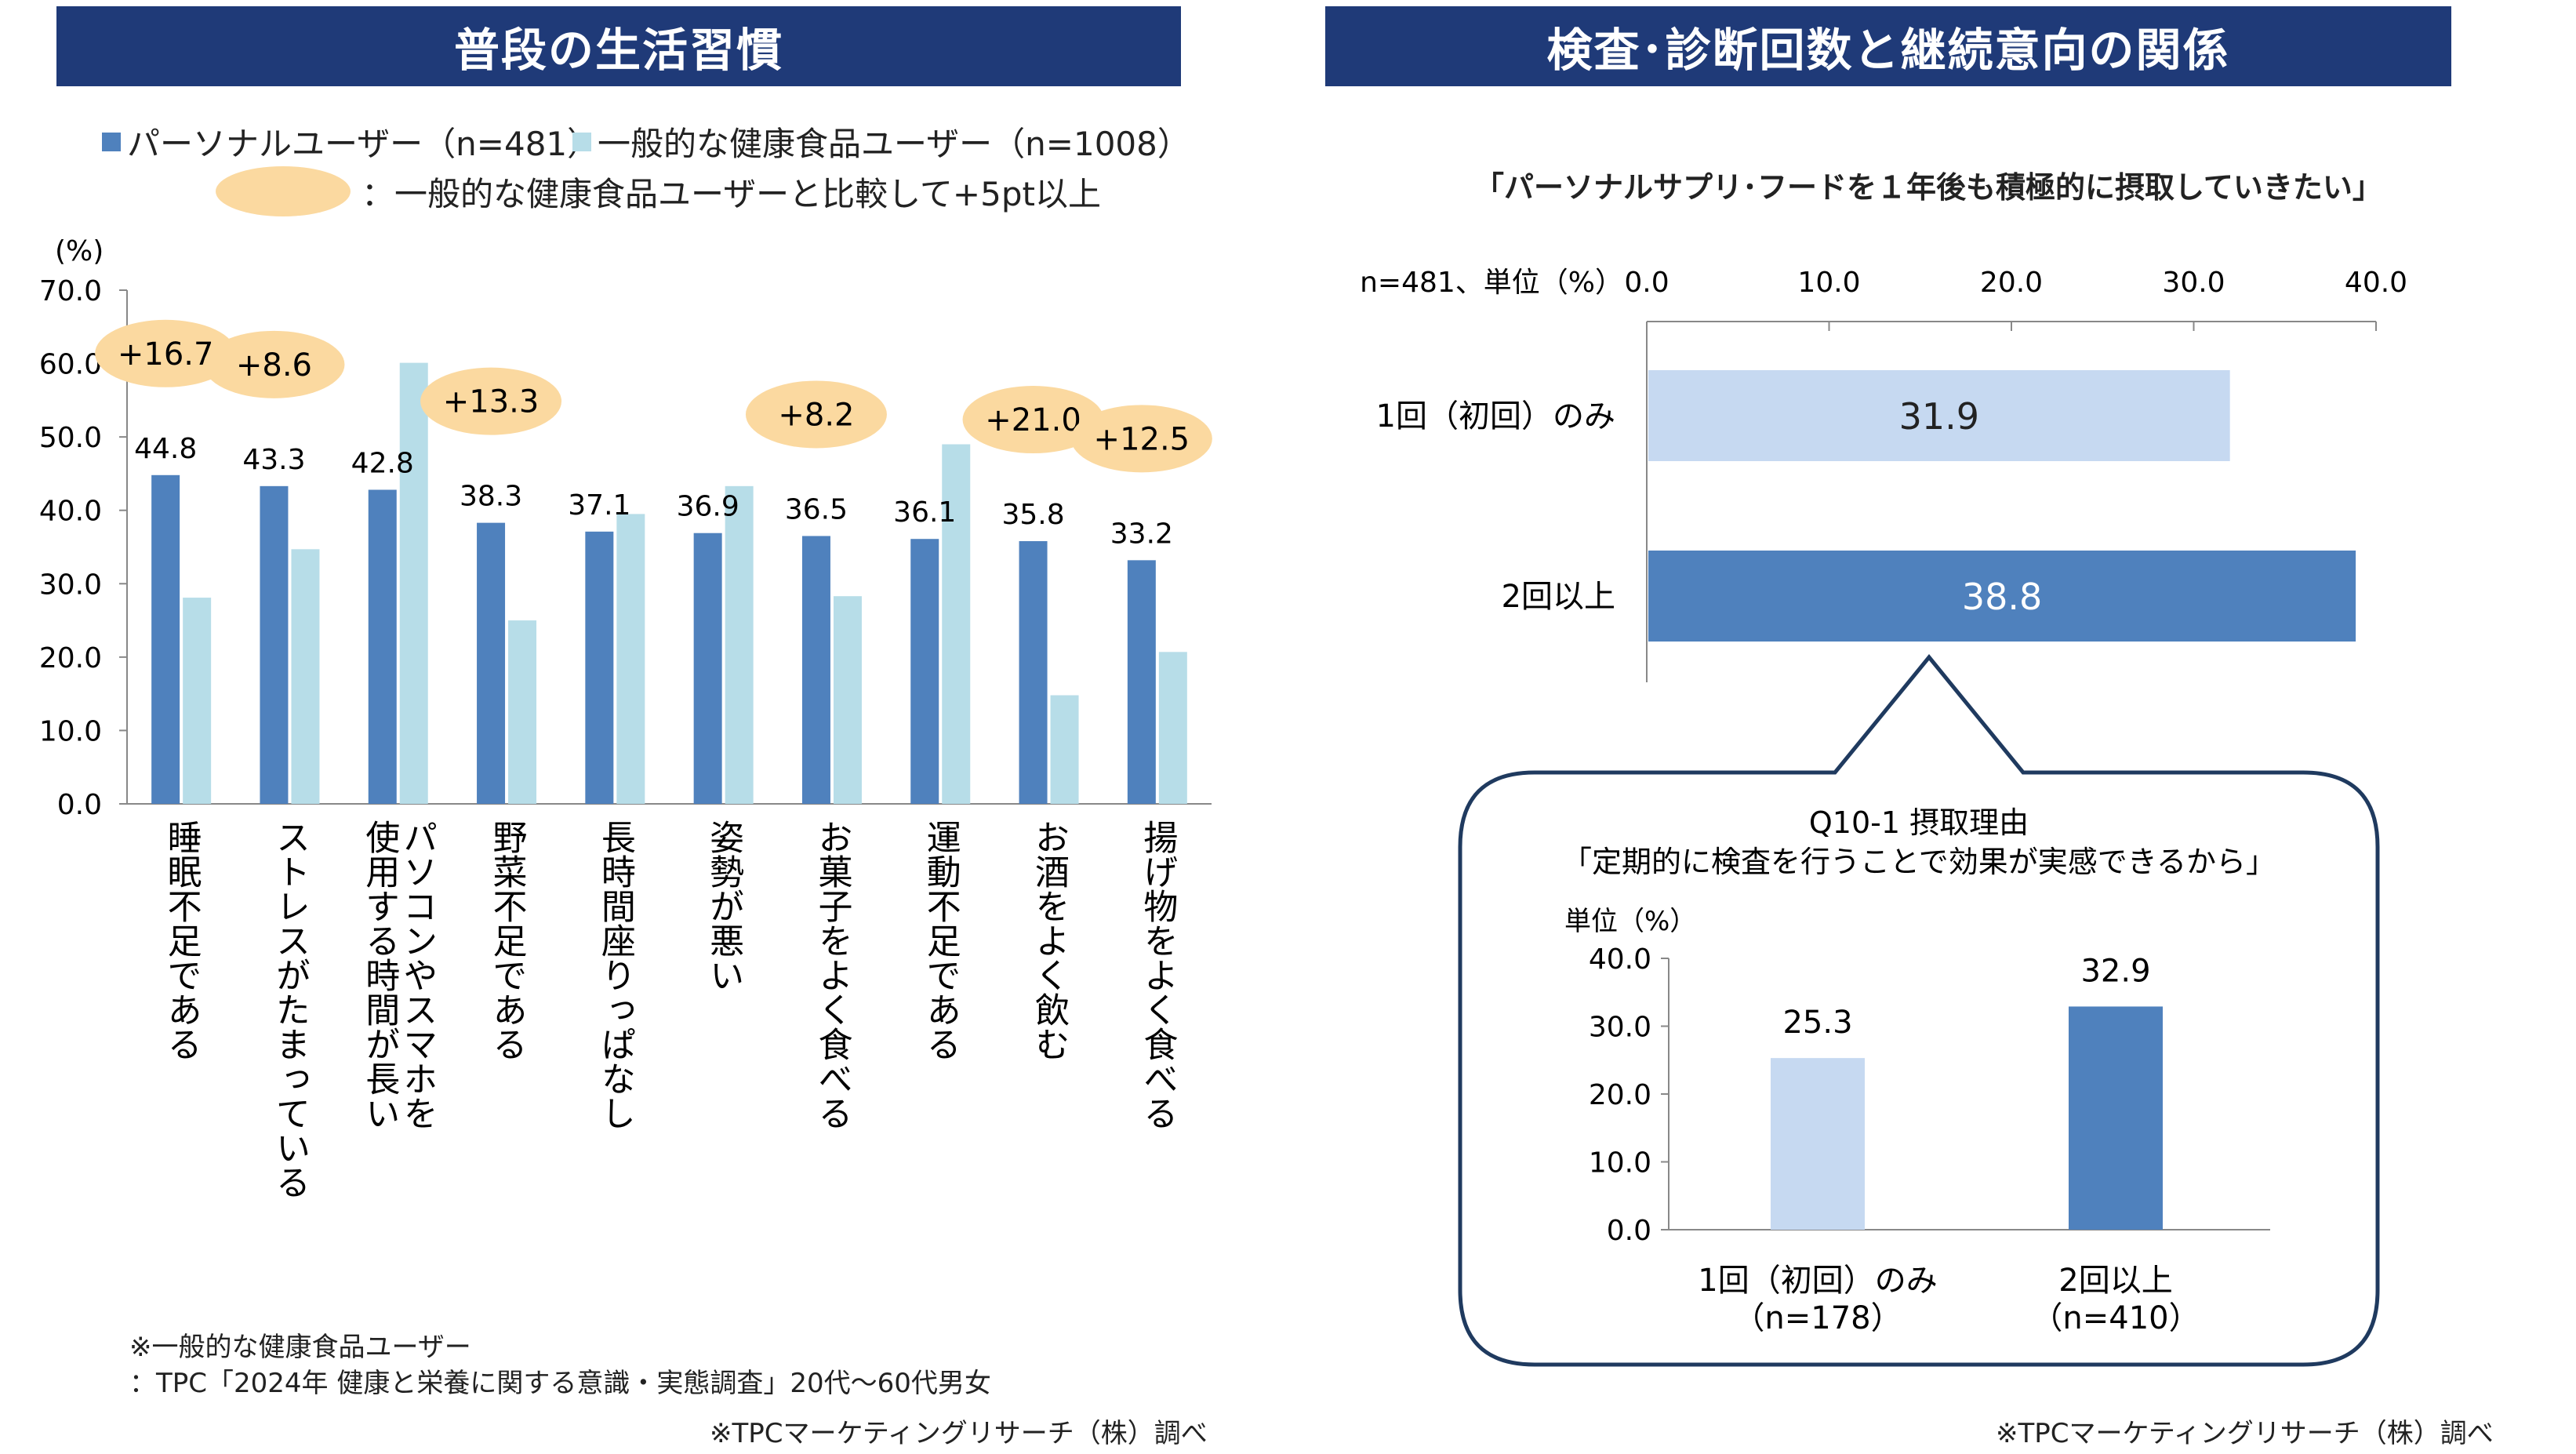  Describe the element at coordinates (290, 1009) in the screenshot. I see `category-label: ストレスがたまっている` at that location.